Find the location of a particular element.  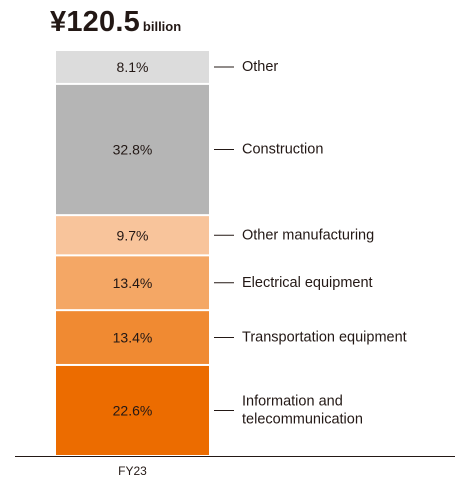

total-unit: billion is located at coordinates (162, 26).